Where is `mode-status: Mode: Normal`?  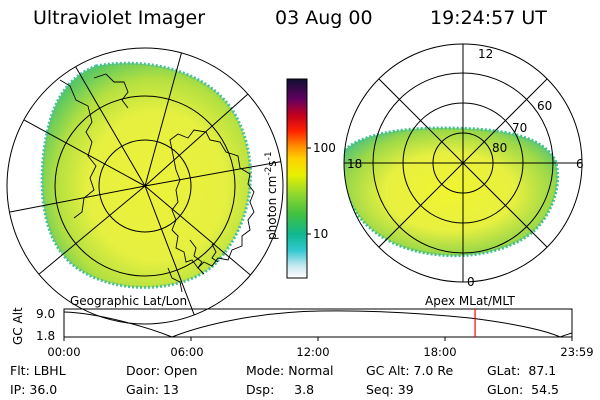
mode-status: Mode: Normal is located at coordinates (289, 370).